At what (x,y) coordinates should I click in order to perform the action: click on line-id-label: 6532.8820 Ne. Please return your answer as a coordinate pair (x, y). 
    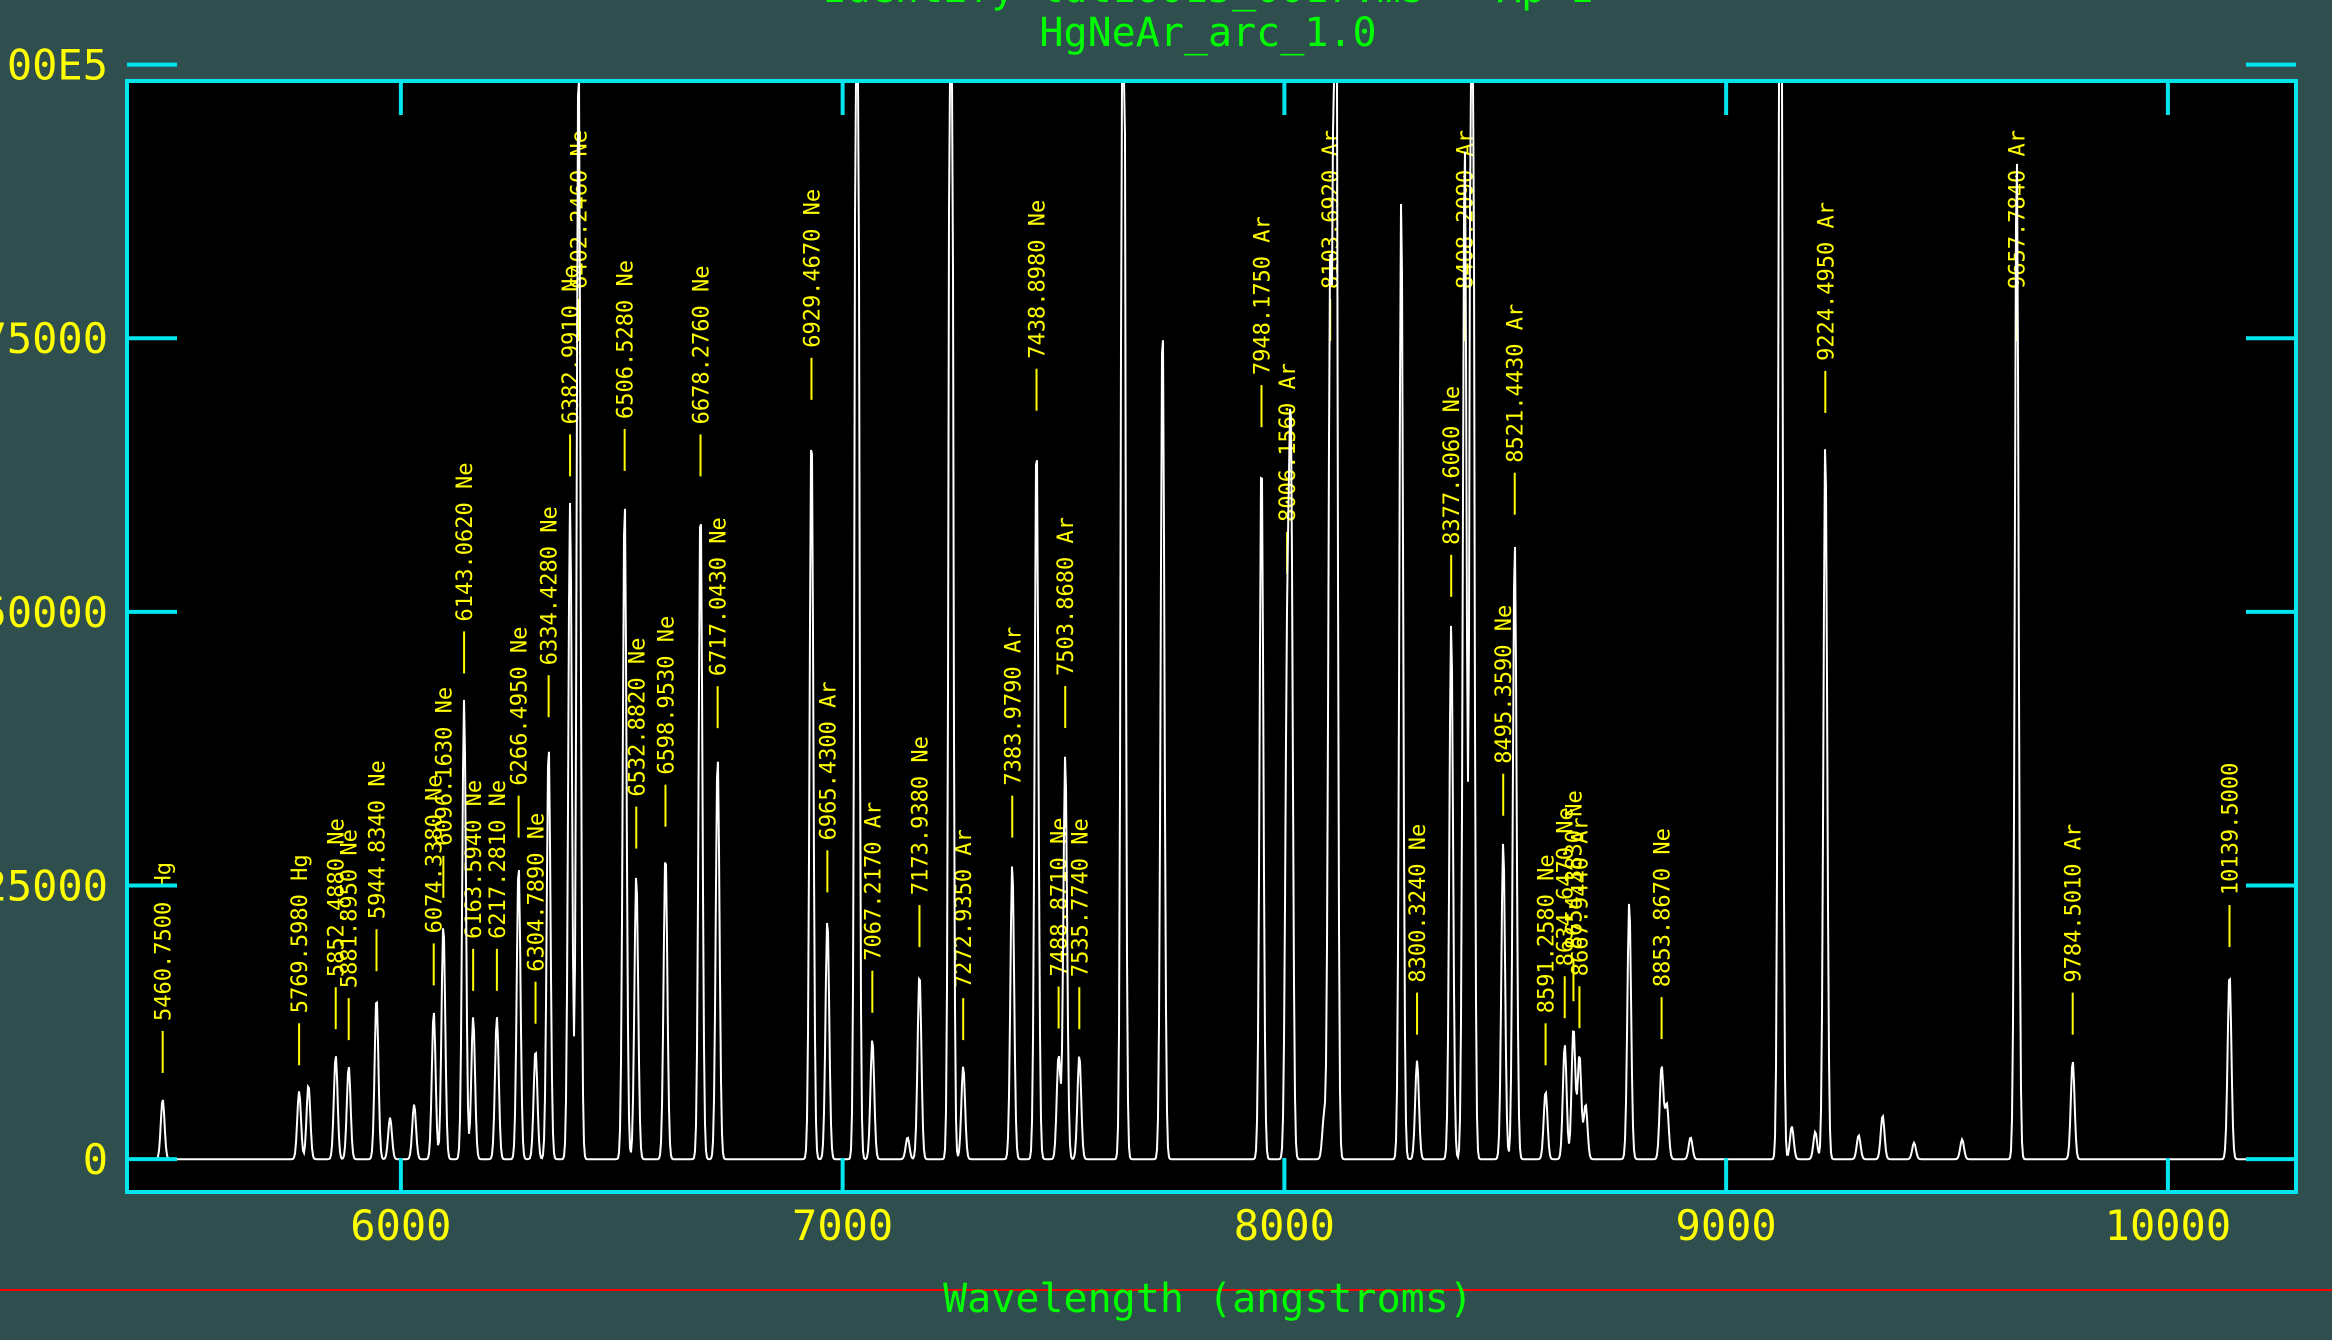
    Looking at the image, I should click on (637, 717).